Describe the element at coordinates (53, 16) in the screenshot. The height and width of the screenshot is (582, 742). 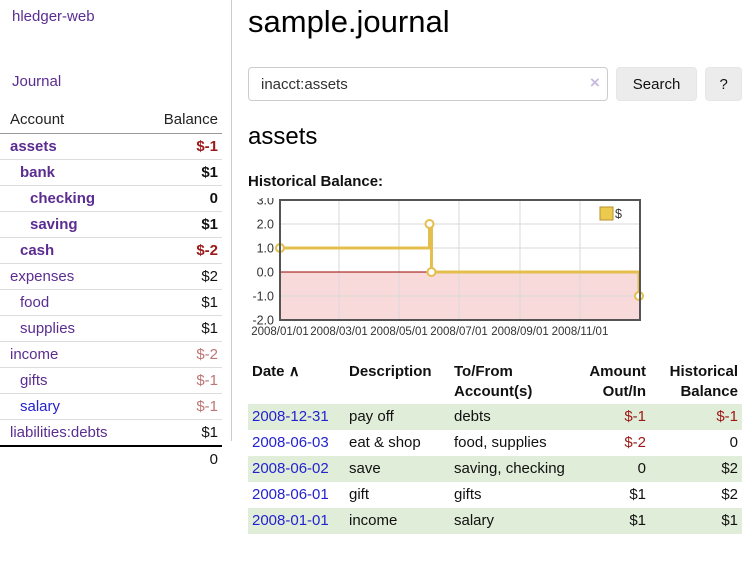
I see `app-brand-link: hledger-web` at that location.